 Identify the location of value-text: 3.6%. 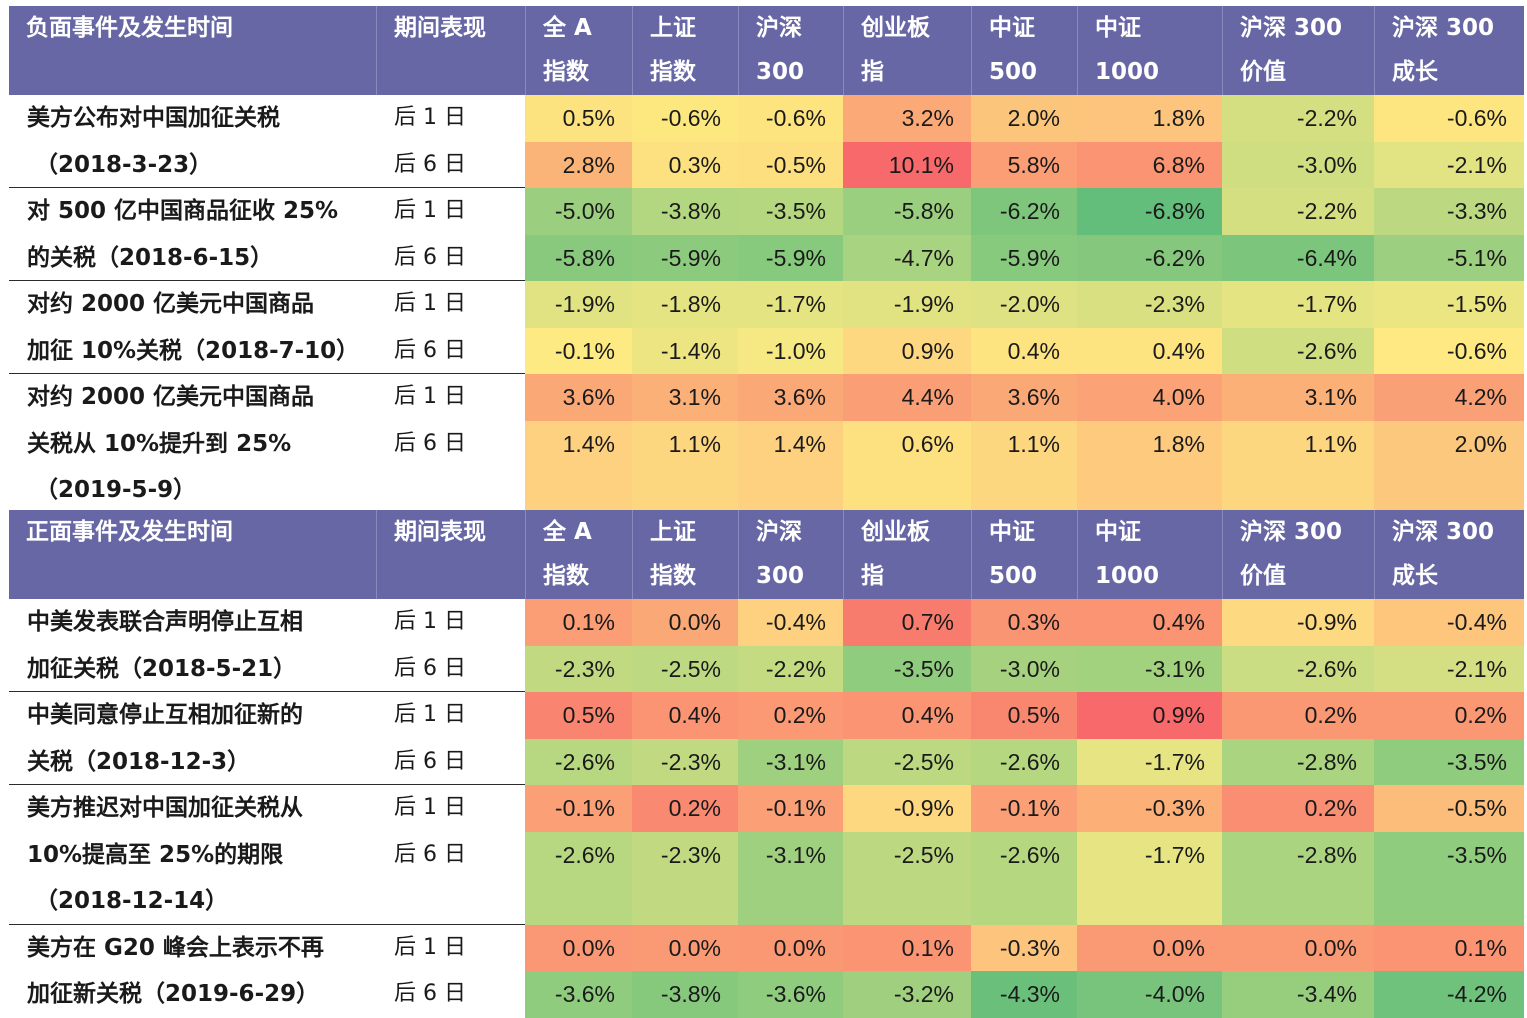
(799, 397).